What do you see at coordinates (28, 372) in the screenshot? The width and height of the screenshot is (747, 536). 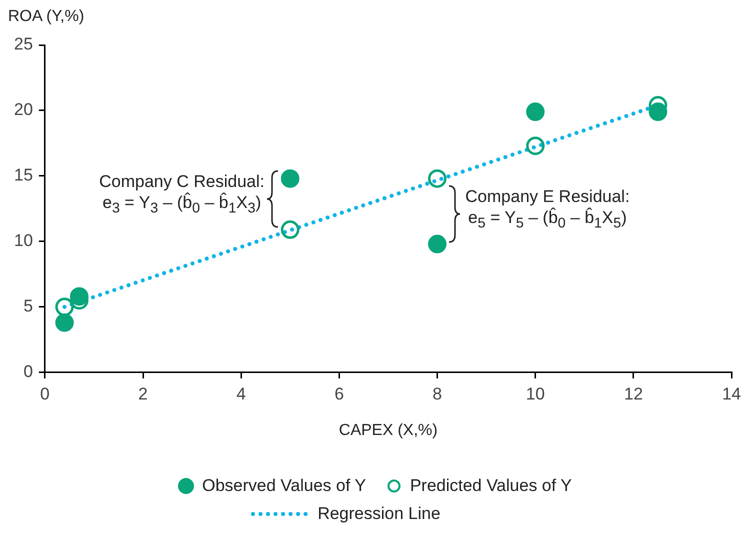 I see `y-tick-label: 0` at bounding box center [28, 372].